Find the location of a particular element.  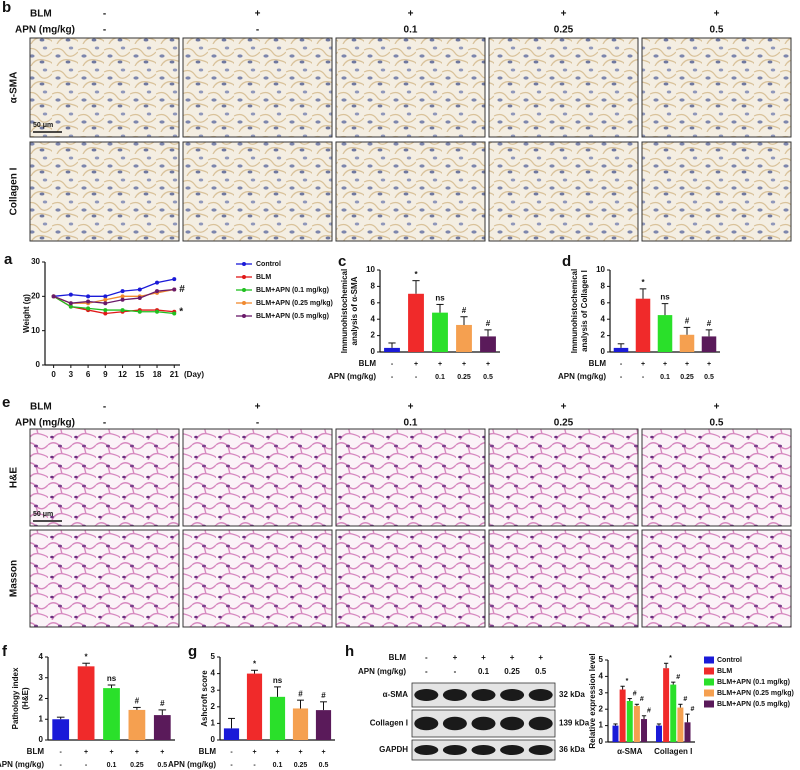

legend-label: BLM+APN (0.25 mg/kg) is located at coordinates (294, 303).